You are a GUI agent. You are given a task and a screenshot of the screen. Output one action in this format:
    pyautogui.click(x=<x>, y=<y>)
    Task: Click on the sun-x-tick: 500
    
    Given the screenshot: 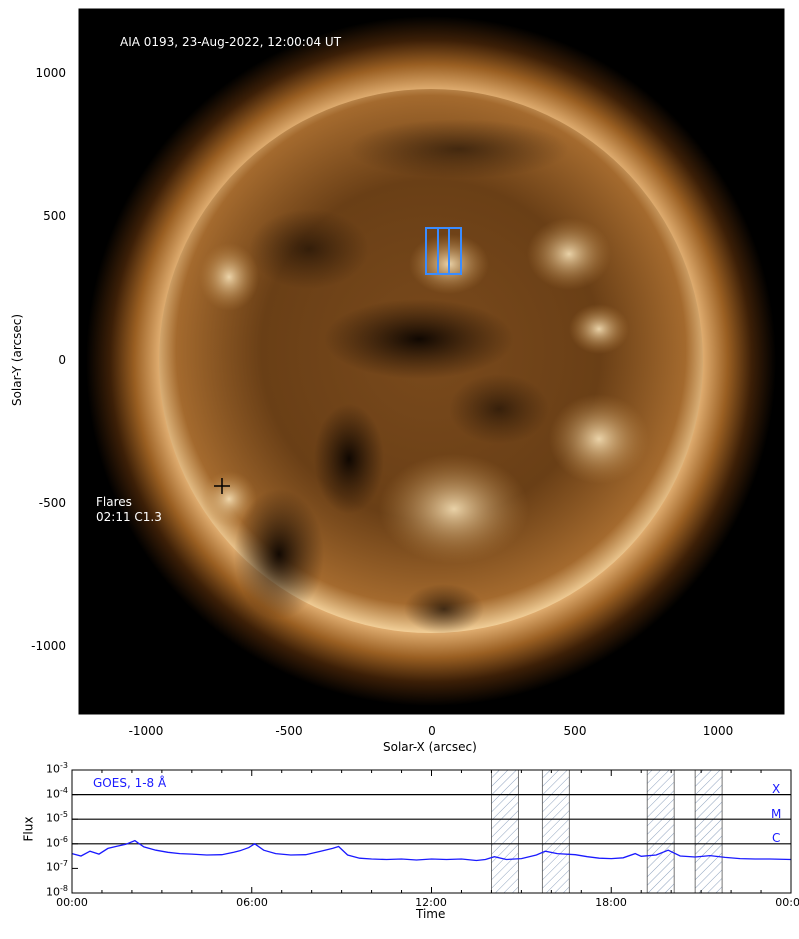 What is the action you would take?
    pyautogui.click(x=575, y=731)
    